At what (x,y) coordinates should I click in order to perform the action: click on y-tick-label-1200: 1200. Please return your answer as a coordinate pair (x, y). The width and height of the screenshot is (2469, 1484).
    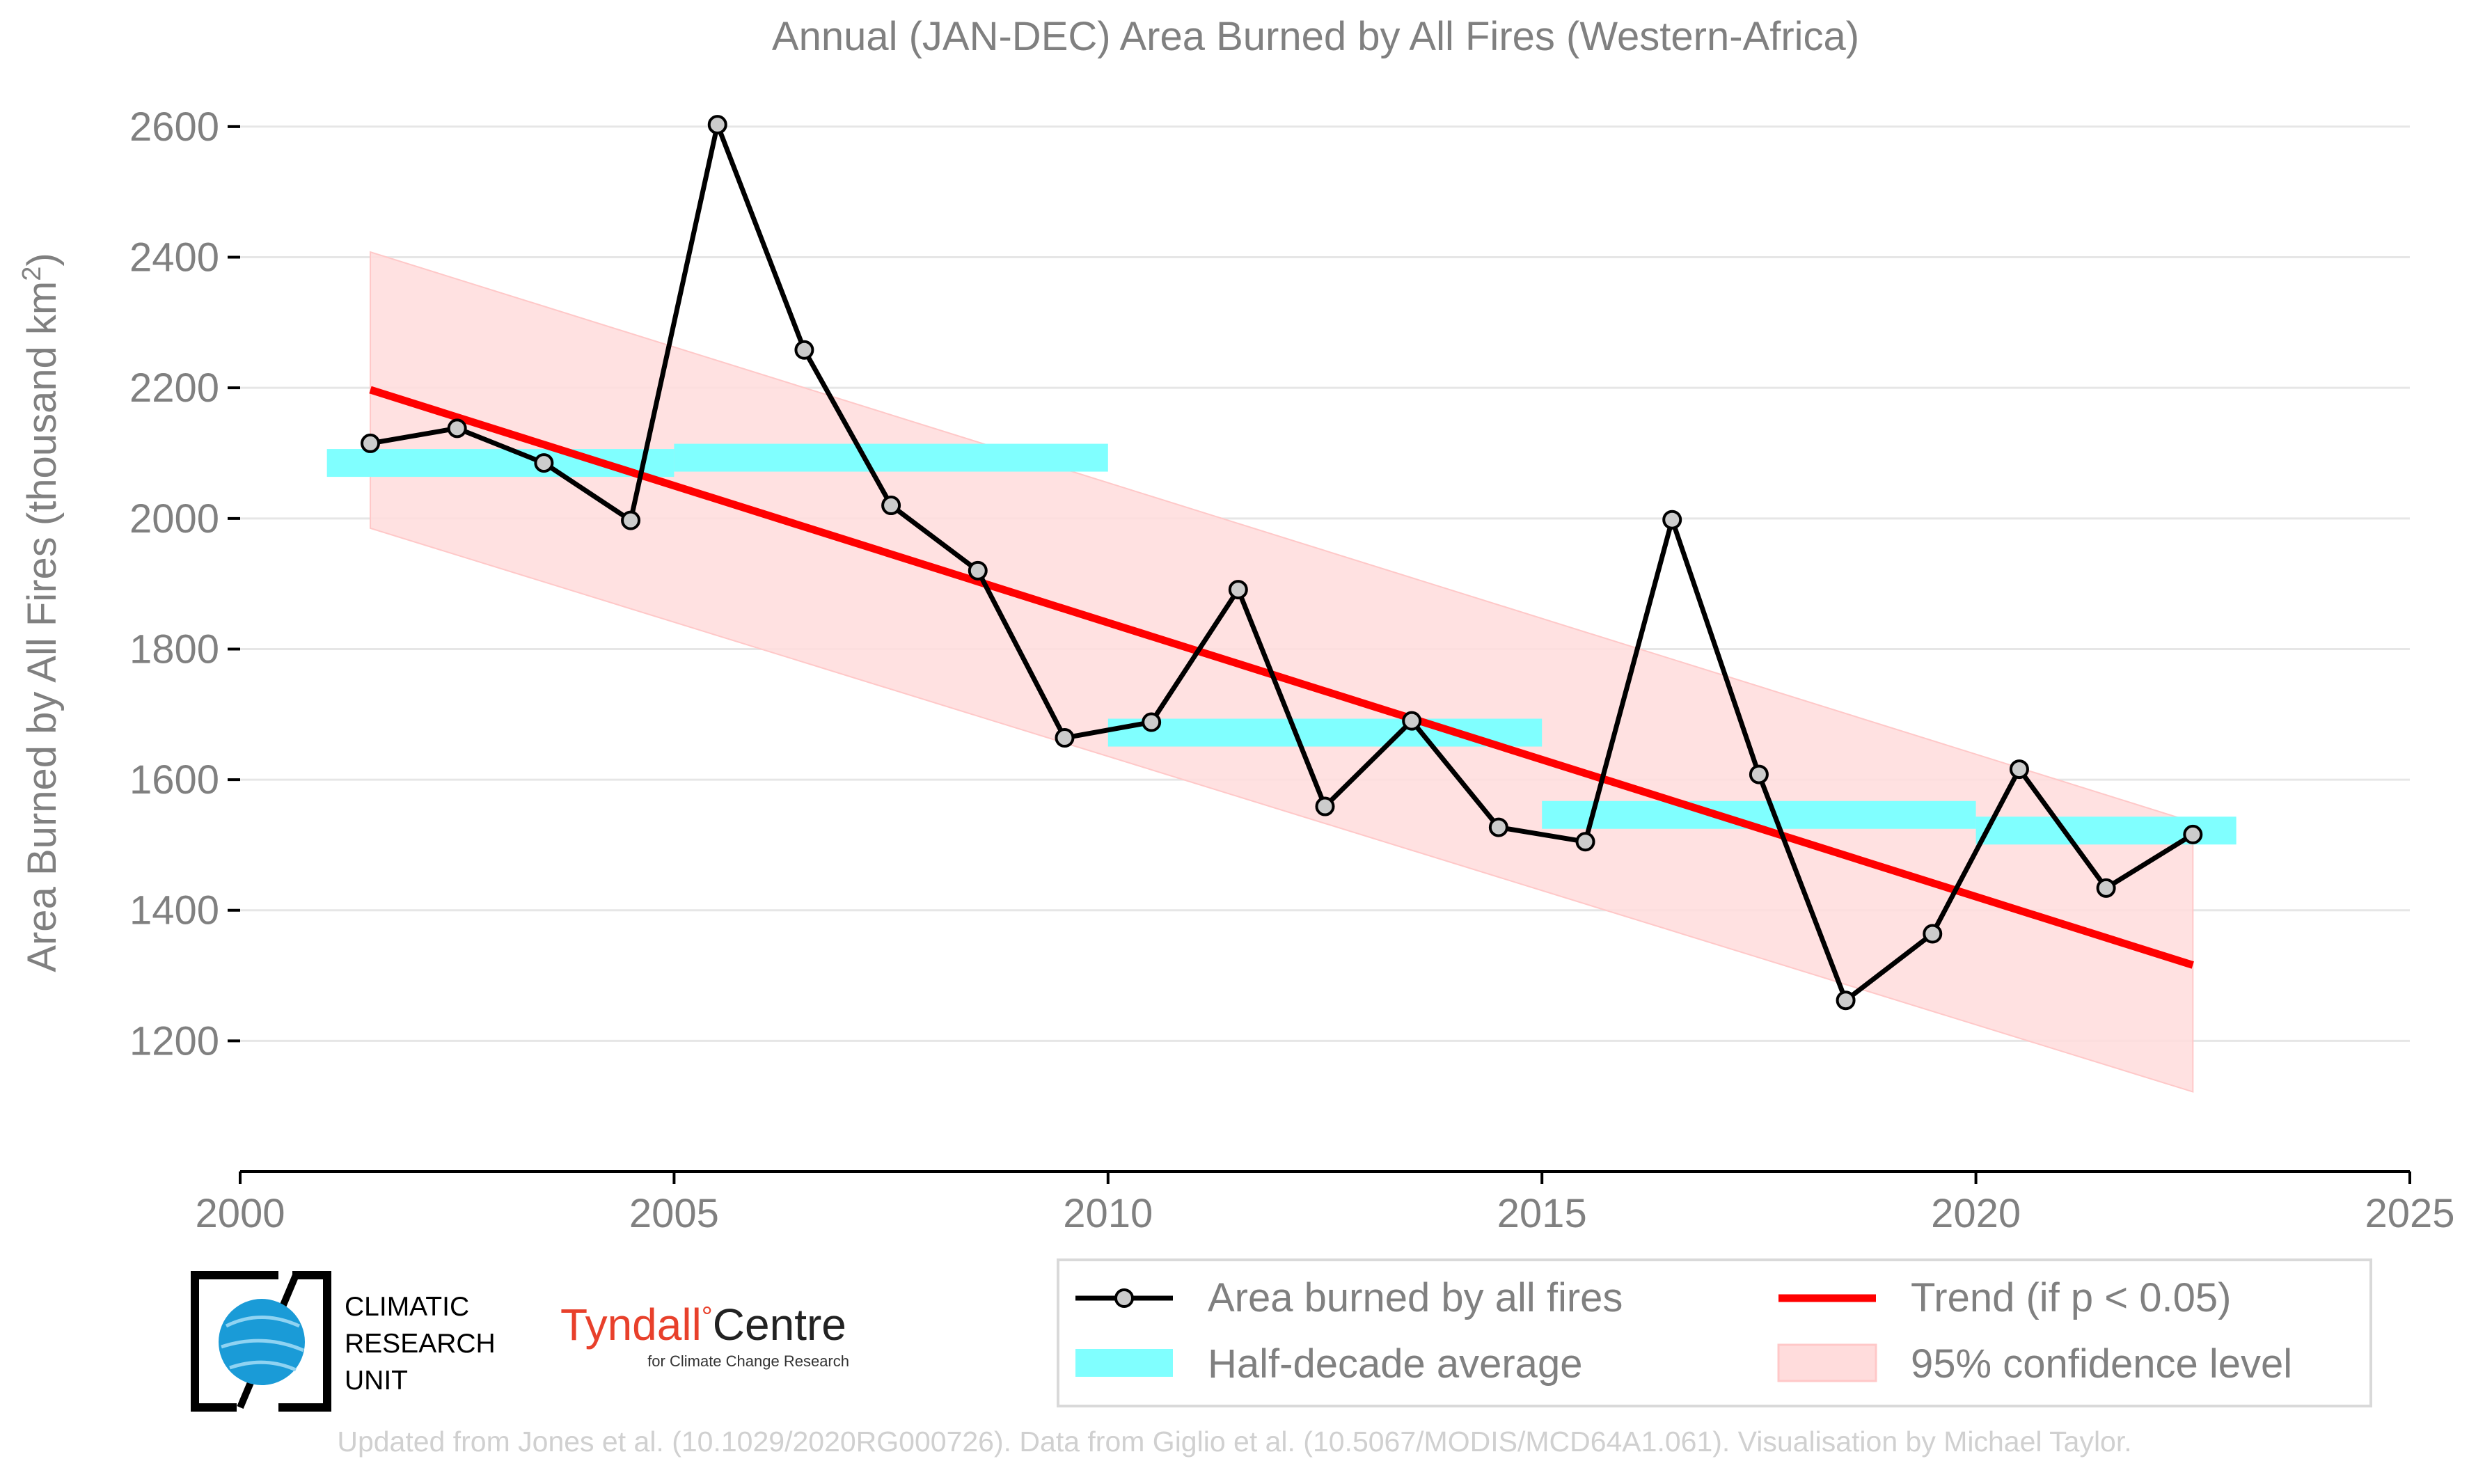
    Looking at the image, I should click on (174, 1041).